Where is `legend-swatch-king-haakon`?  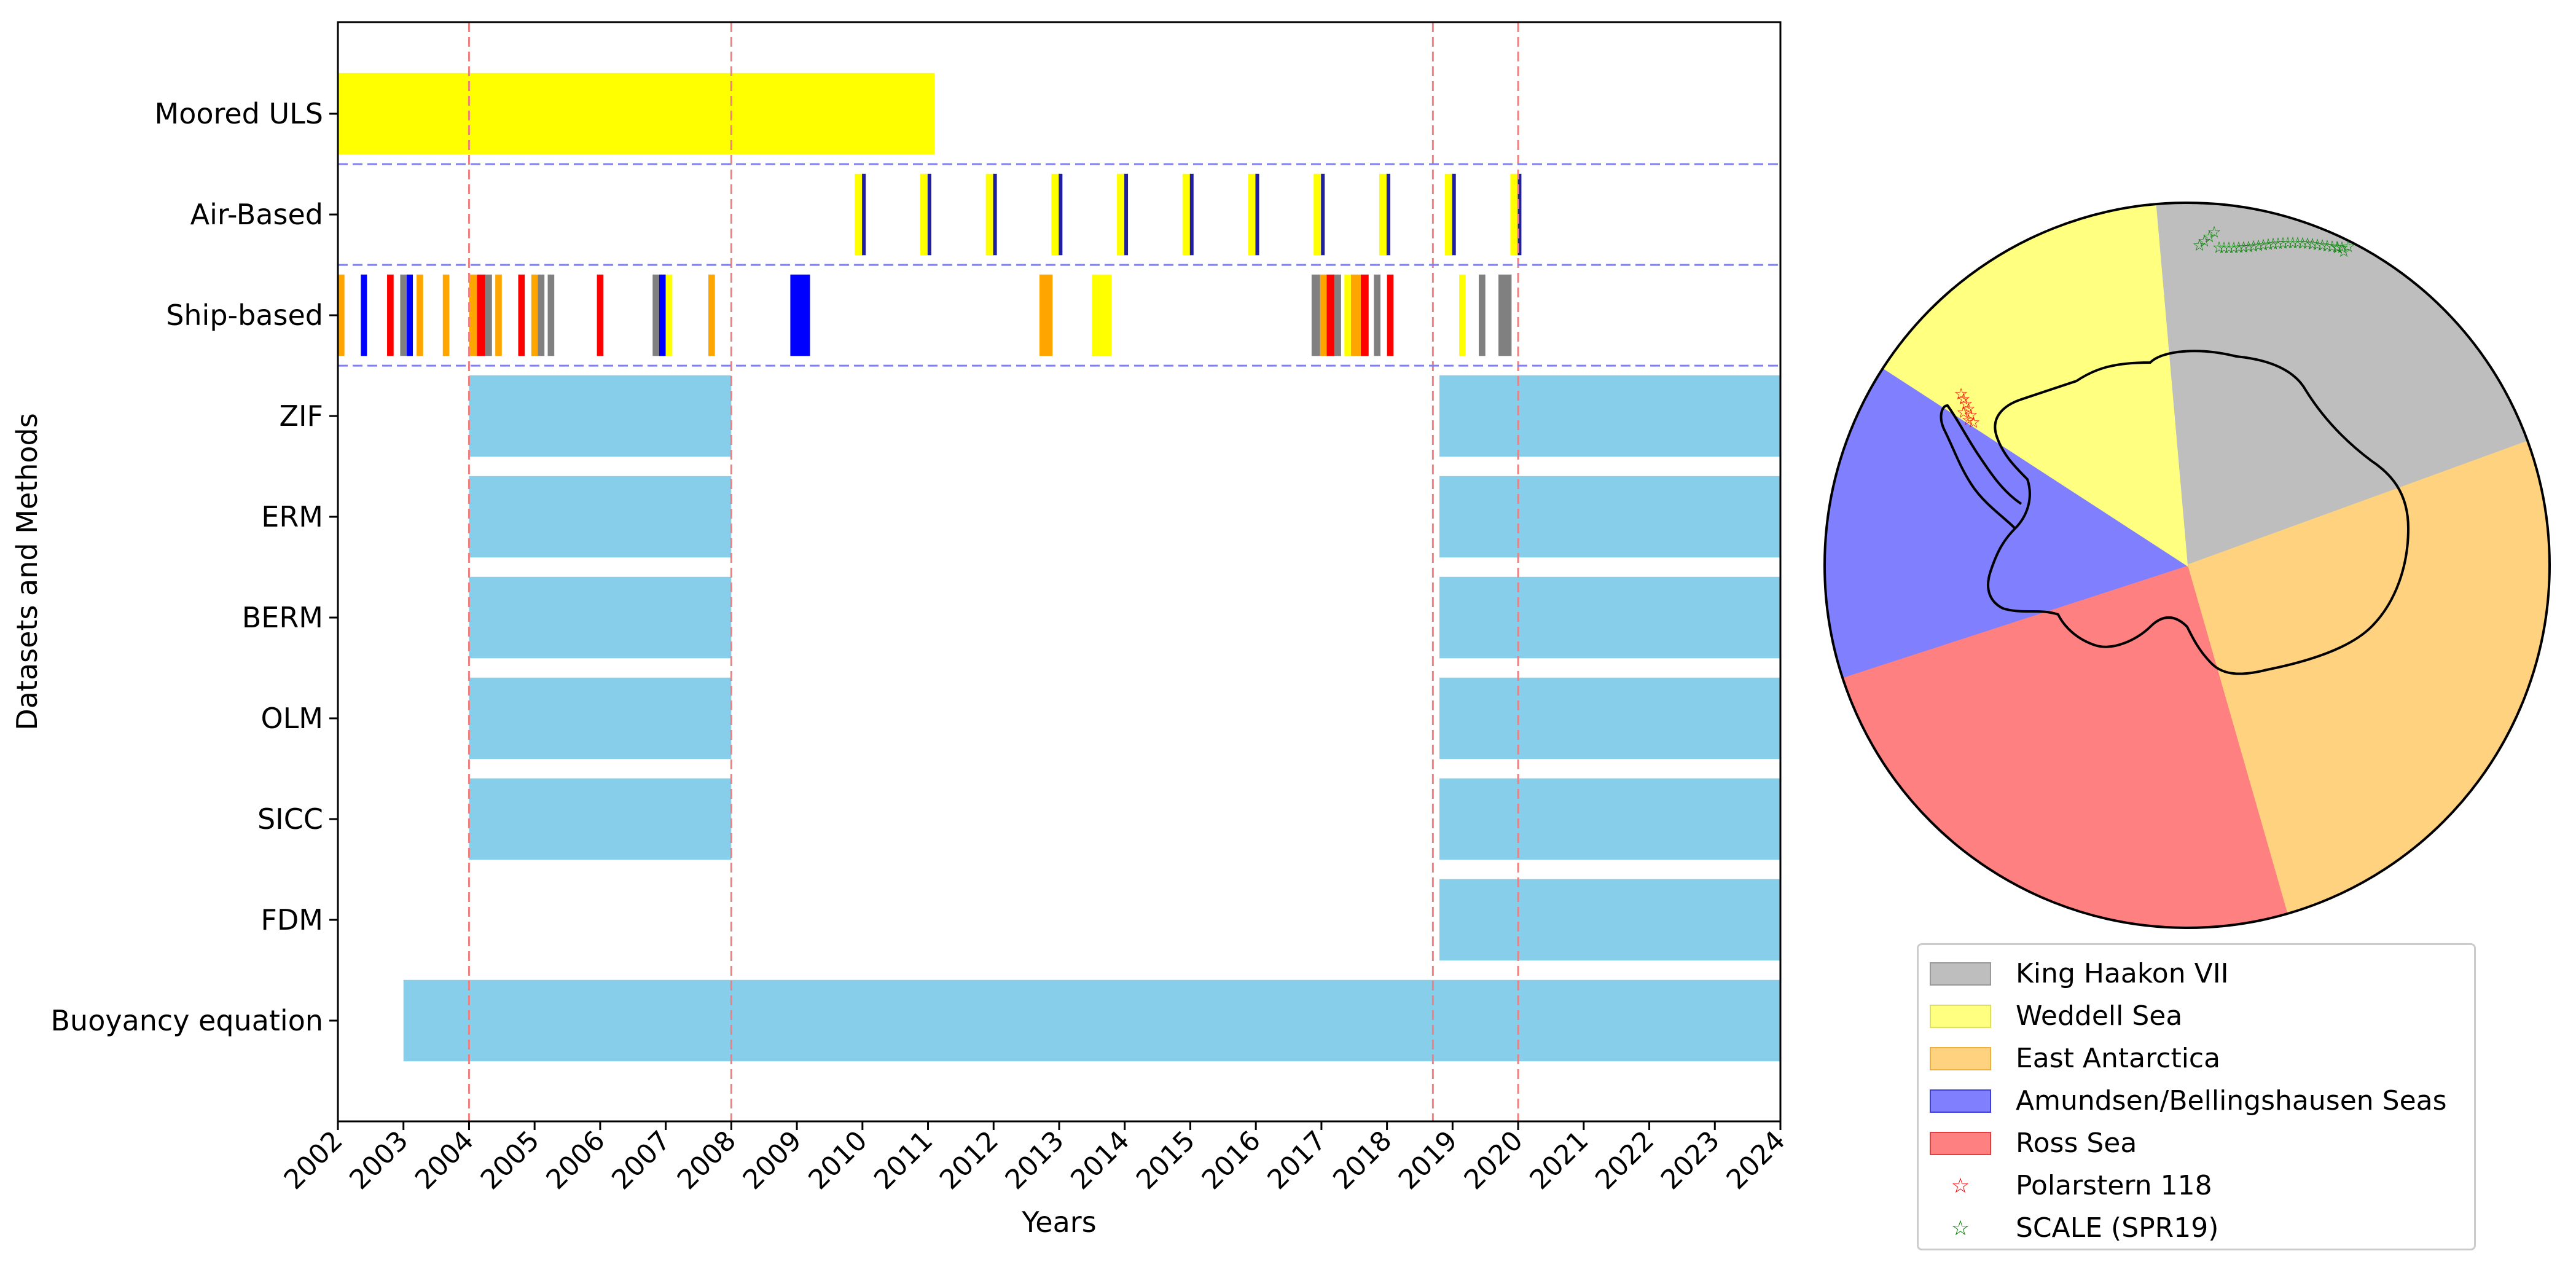
legend-swatch-king-haakon is located at coordinates (1960, 974).